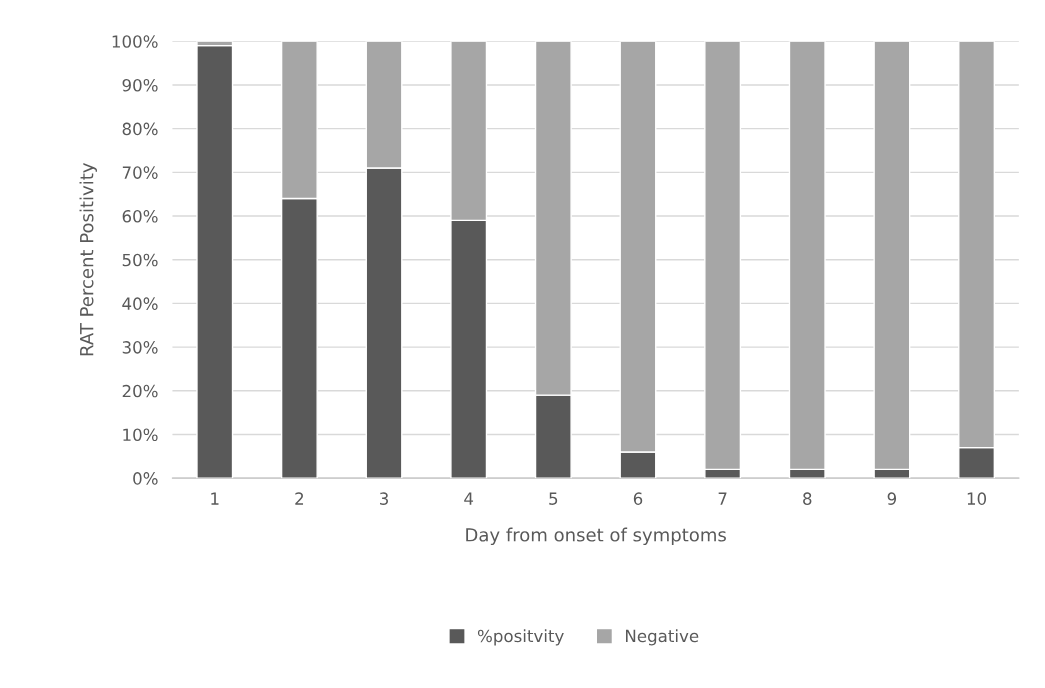 Image resolution: width=1045 pixels, height=688 pixels. Describe the element at coordinates (140, 85) in the screenshot. I see `y-tick-label: 90%` at that location.